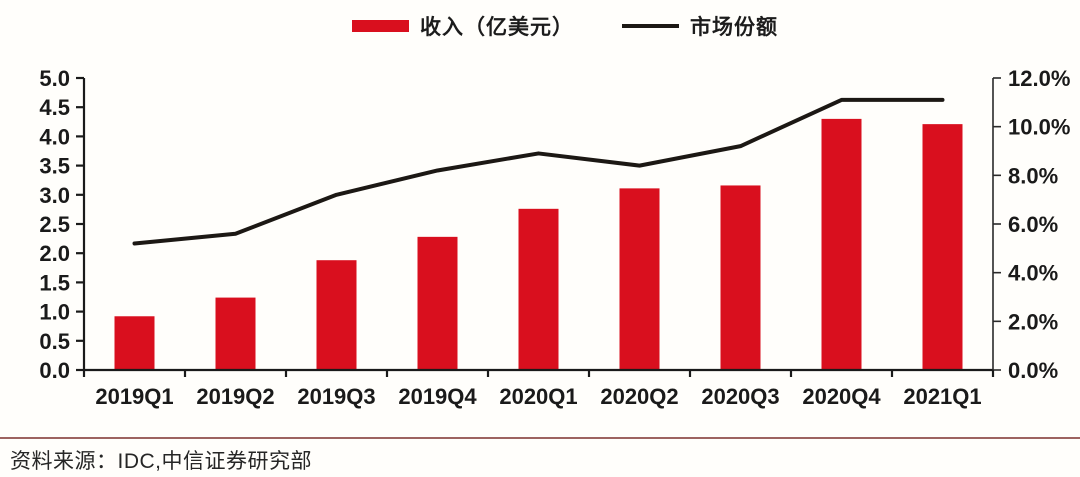  I want to click on right-axis-label: 8.0%, so click(1033, 175).